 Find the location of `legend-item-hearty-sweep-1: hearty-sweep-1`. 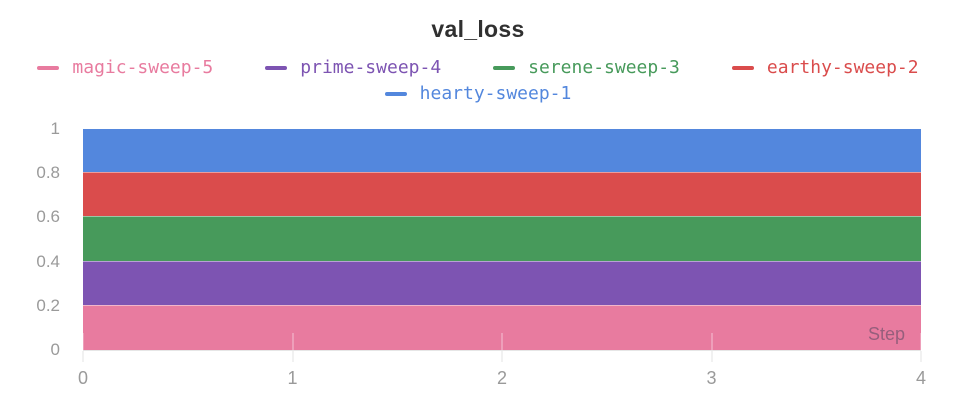

legend-item-hearty-sweep-1: hearty-sweep-1 is located at coordinates (478, 94).